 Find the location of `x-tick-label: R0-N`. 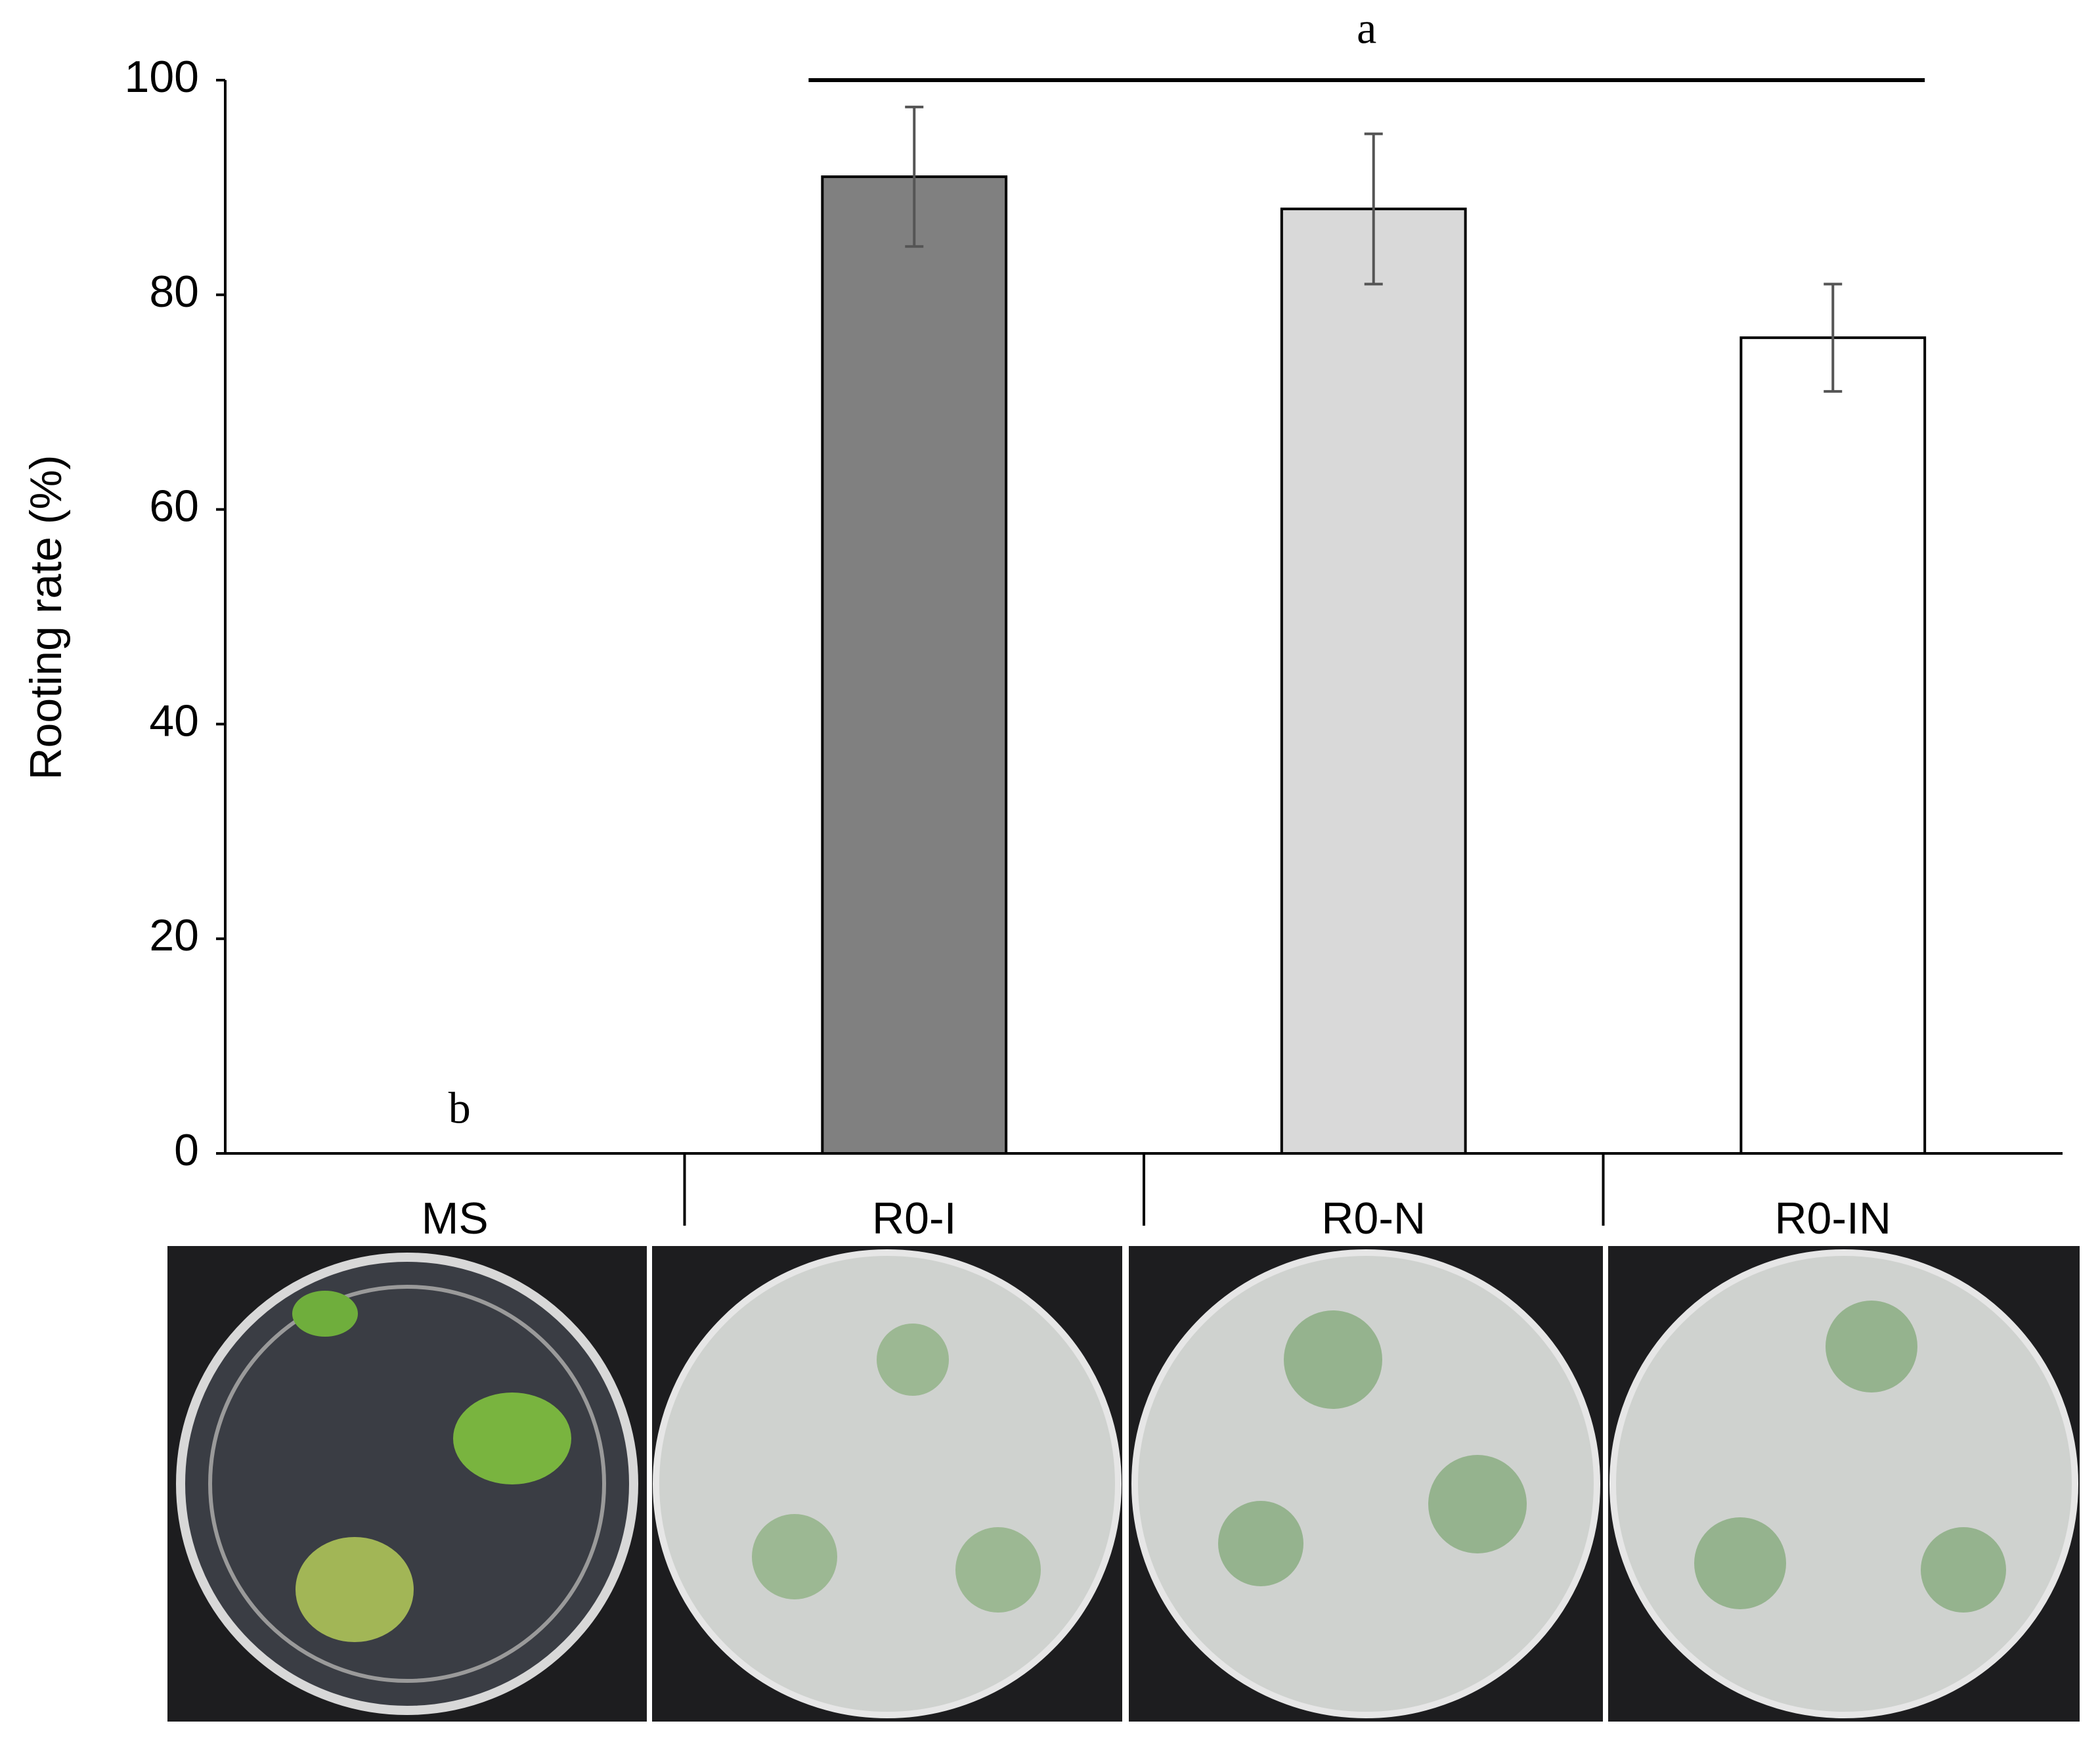

x-tick-label: R0-N is located at coordinates (1373, 1218).